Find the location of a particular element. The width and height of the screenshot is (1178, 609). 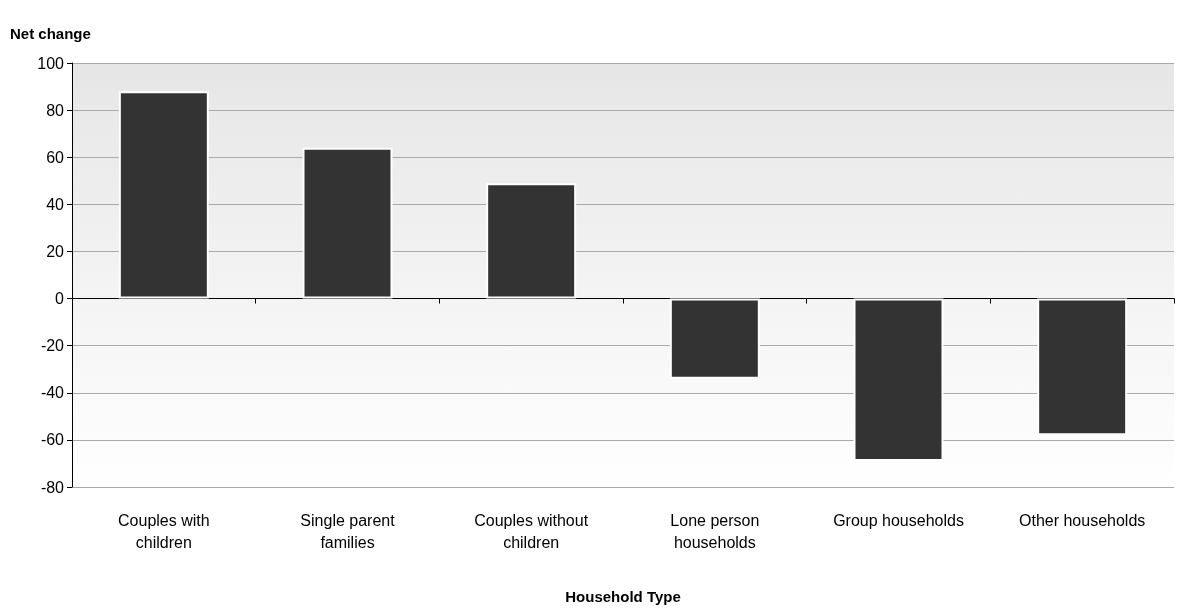

x-tick-label: Group households is located at coordinates (898, 520).